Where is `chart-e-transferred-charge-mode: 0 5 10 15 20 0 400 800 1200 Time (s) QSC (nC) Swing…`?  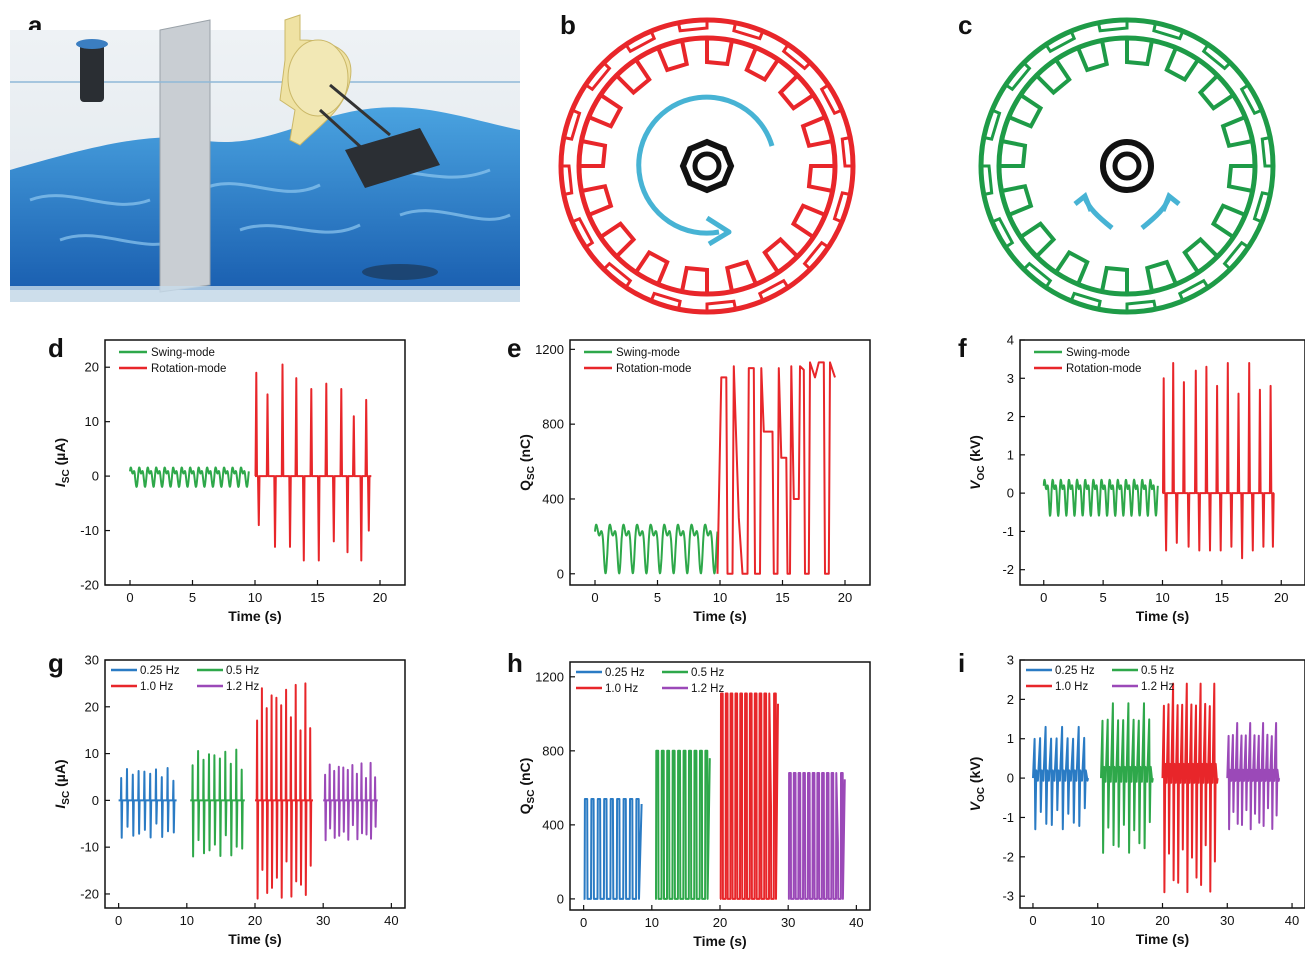
chart-e-transferred-charge-mode: 0 5 10 15 20 0 400 800 1200 Time (s) QSC (nC) Swing… is located at coordinates (694, 481).